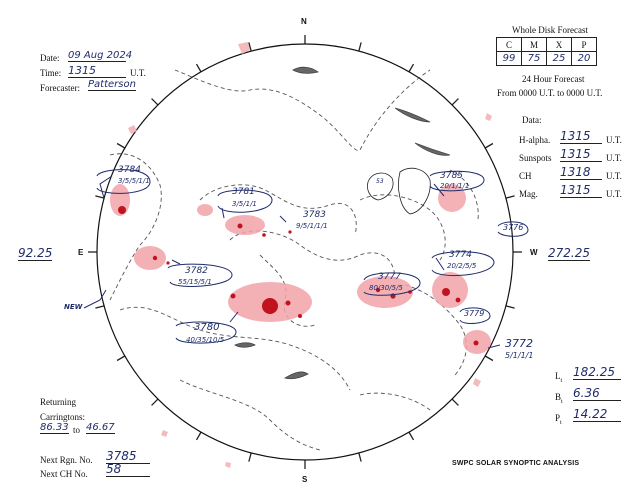  Describe the element at coordinates (62, 417) in the screenshot. I see `carringtons-label: Carringtons:` at that location.